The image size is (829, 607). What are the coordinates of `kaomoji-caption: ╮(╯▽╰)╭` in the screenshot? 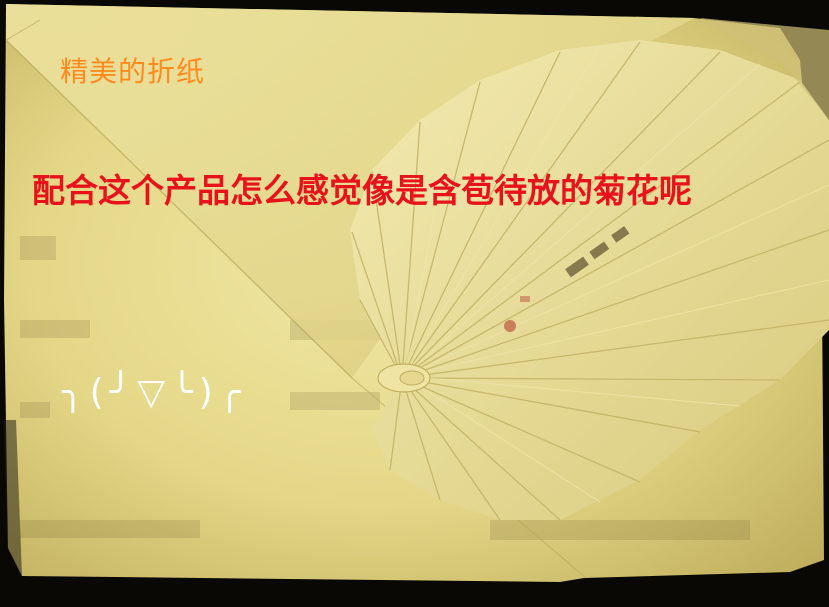 It's located at (154, 392).